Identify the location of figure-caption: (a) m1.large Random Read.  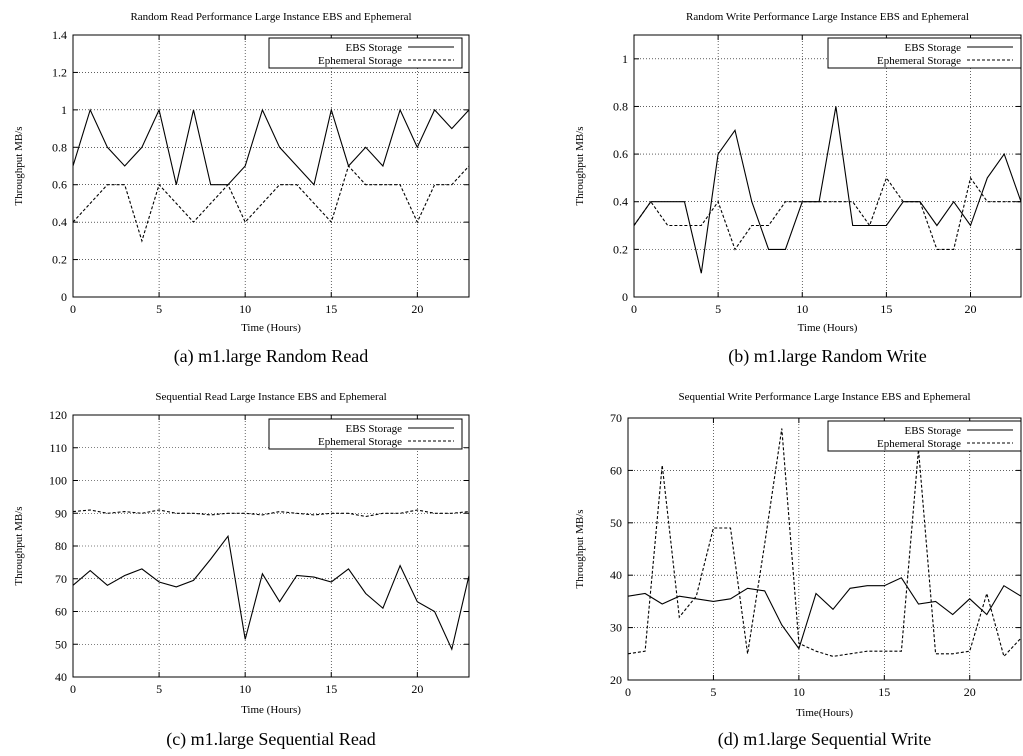
(271, 356).